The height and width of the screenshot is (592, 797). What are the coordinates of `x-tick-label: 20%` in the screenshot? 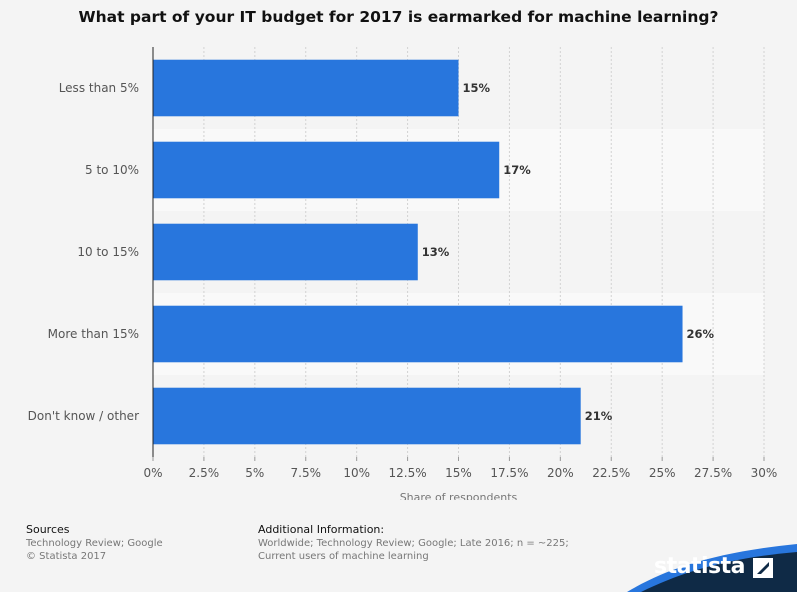 It's located at (560, 473).